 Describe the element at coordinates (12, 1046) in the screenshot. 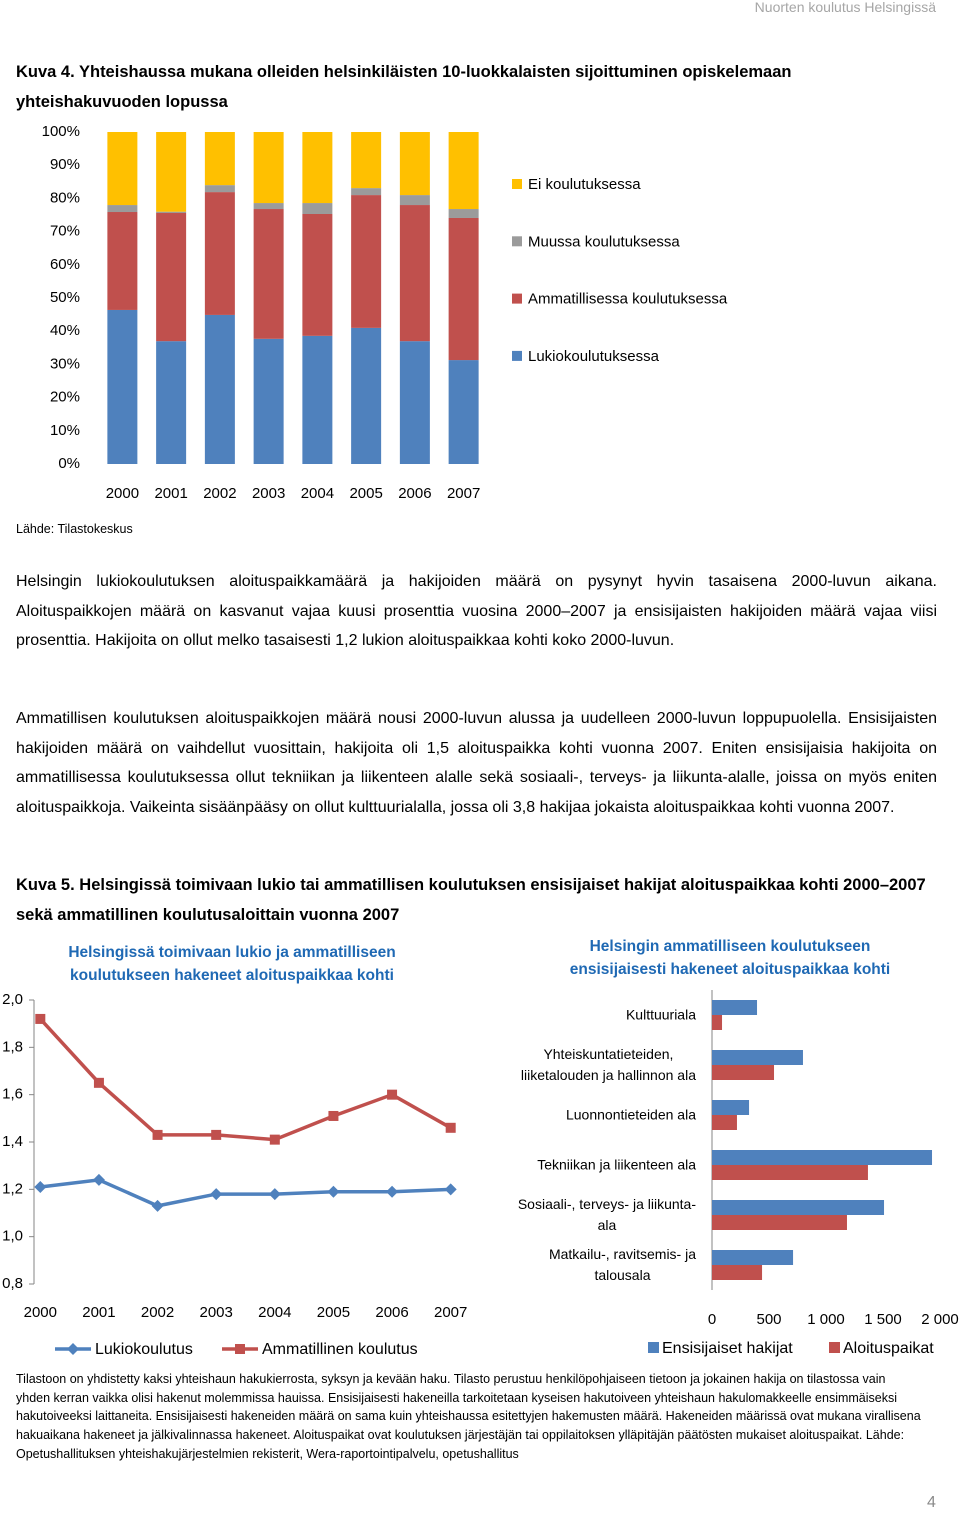

I see `y-tick-label: 1,8` at that location.